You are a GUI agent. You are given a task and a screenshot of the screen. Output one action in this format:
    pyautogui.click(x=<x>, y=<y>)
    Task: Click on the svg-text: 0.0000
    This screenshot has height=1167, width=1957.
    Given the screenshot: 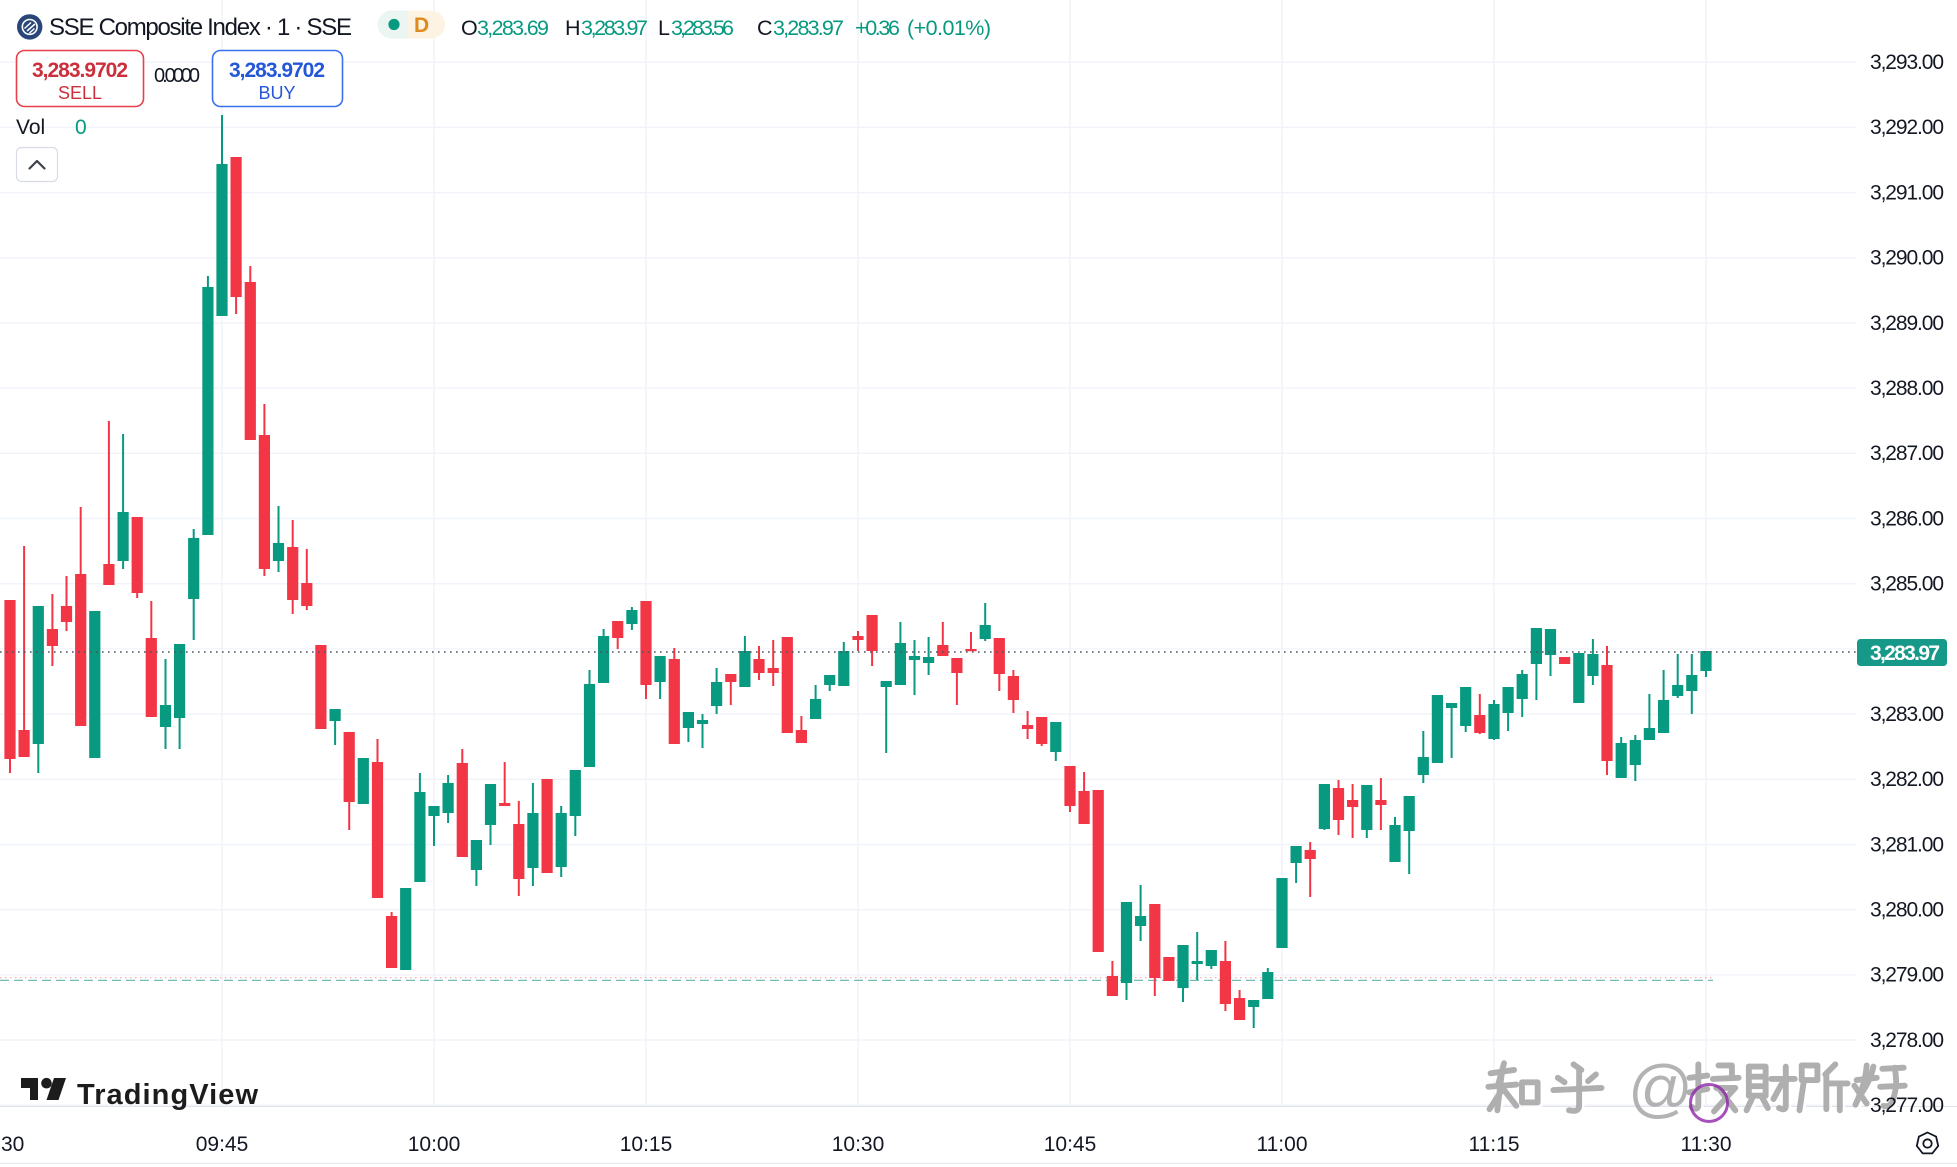 What is the action you would take?
    pyautogui.click(x=177, y=76)
    